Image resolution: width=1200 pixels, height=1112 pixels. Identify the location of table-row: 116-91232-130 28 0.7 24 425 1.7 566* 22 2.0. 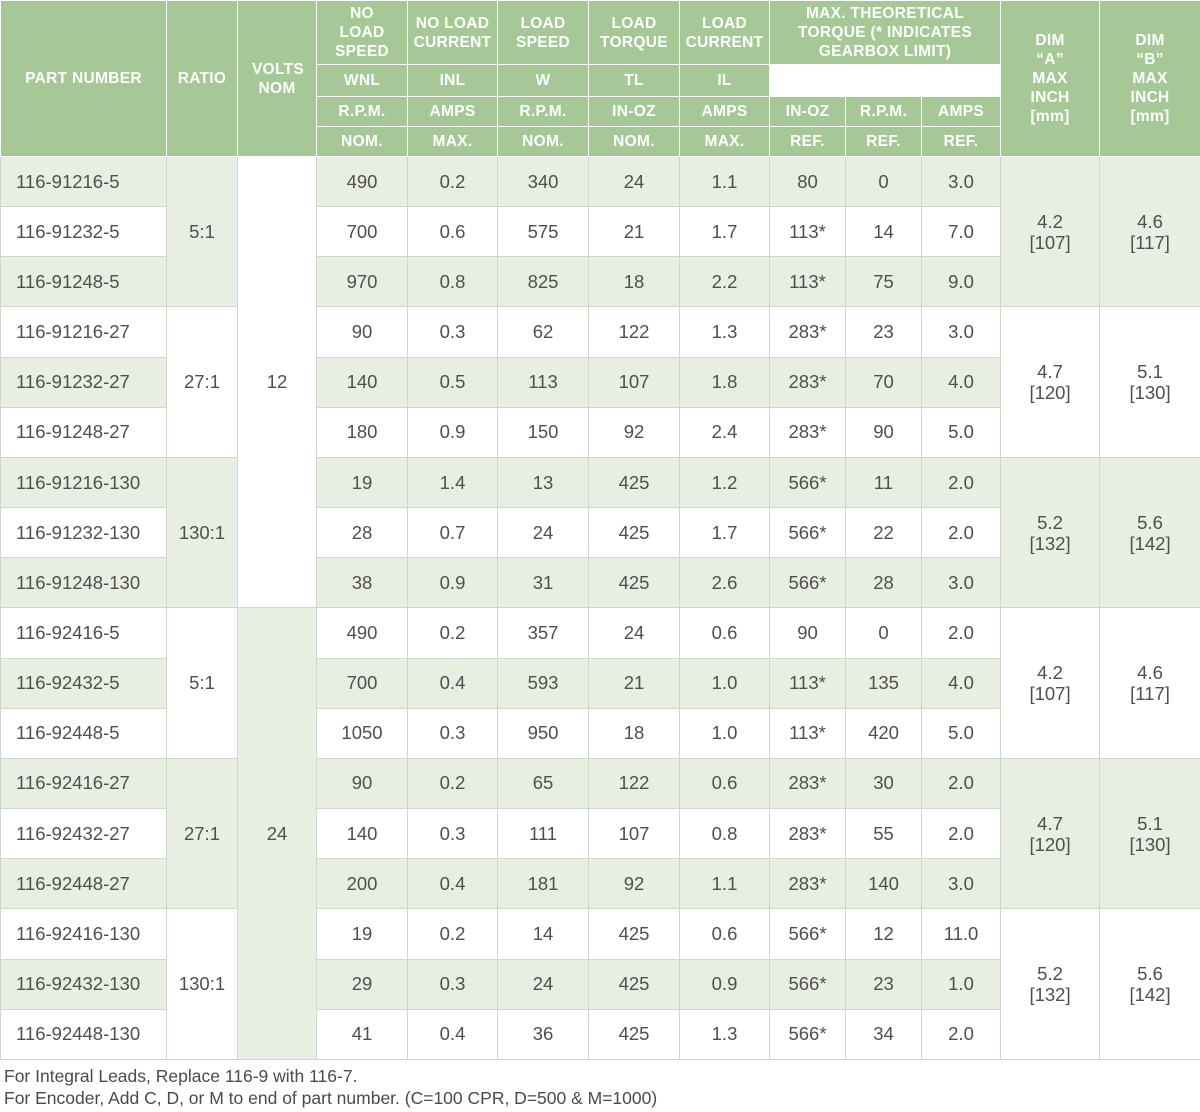
(600, 533).